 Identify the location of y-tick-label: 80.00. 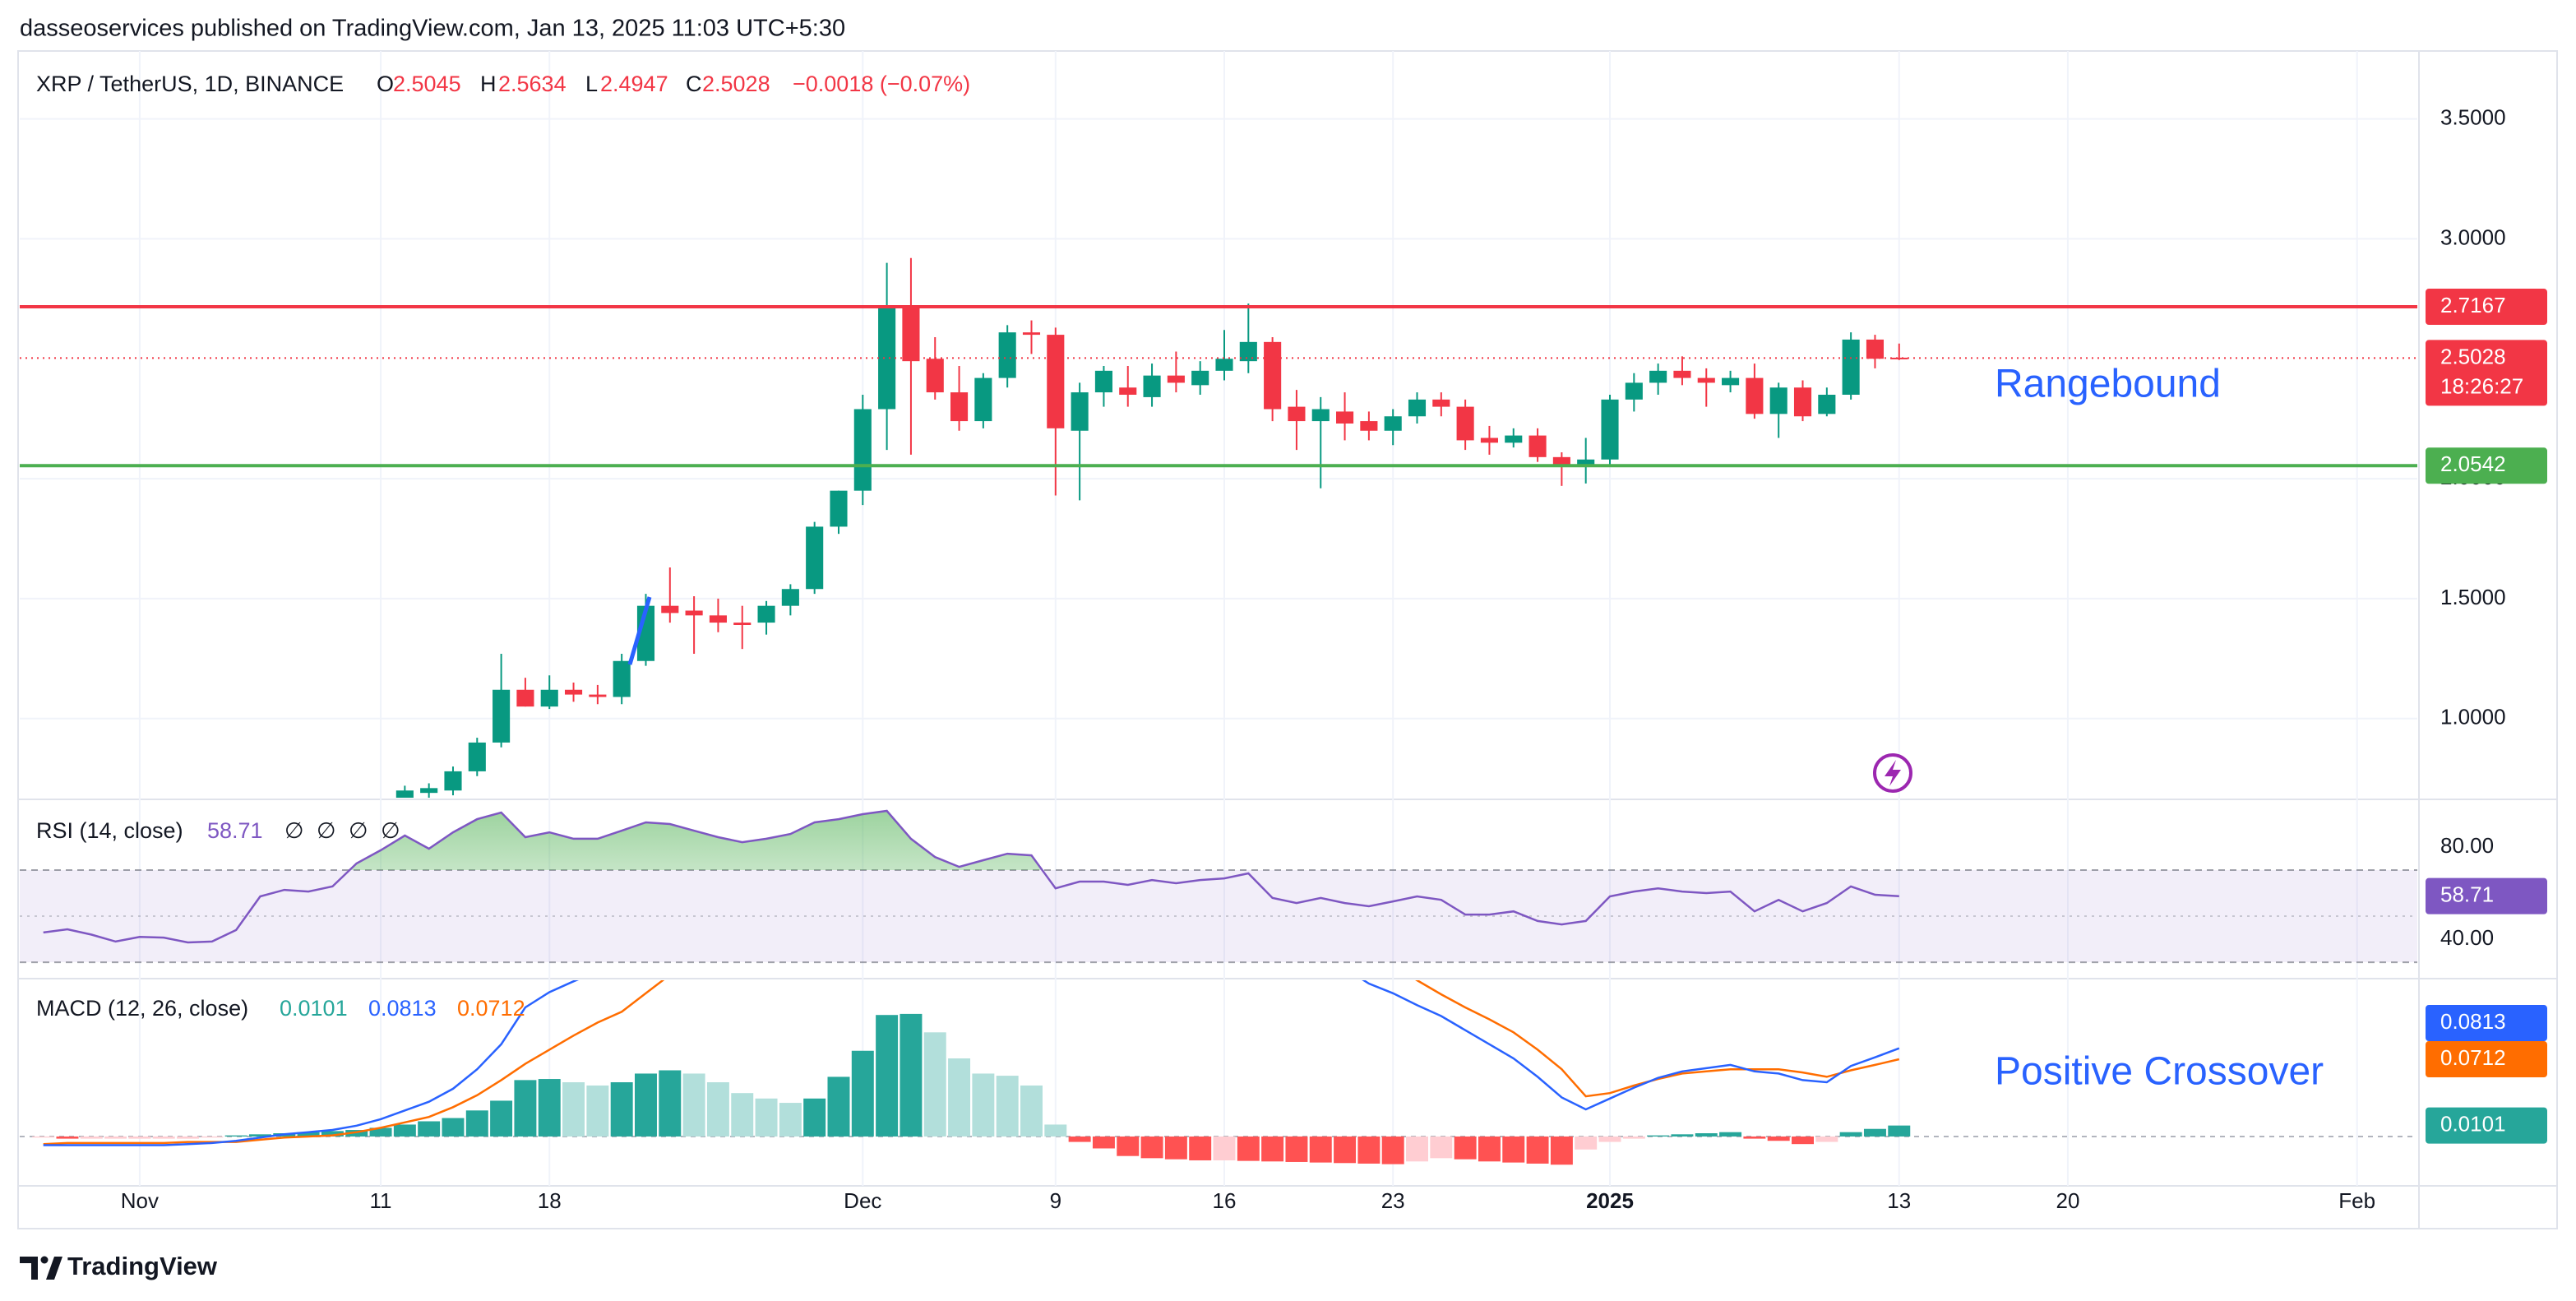
(2467, 845).